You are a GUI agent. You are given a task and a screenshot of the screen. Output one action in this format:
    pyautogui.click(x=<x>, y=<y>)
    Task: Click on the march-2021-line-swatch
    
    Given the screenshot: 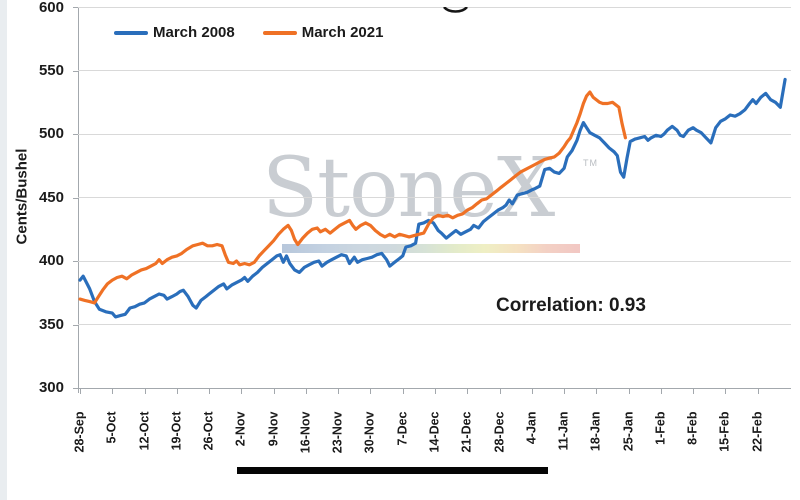 What is the action you would take?
    pyautogui.click(x=279, y=32)
    